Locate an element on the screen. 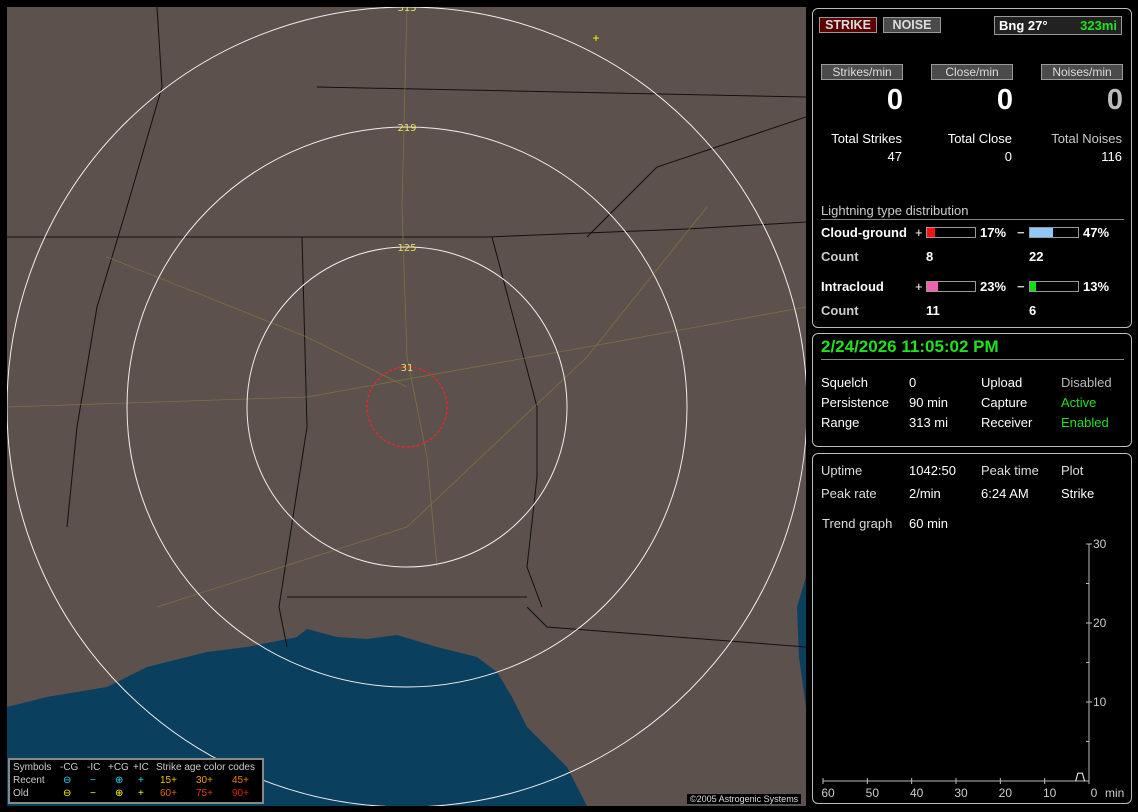  ic-positive-pct: 23% is located at coordinates (993, 286).